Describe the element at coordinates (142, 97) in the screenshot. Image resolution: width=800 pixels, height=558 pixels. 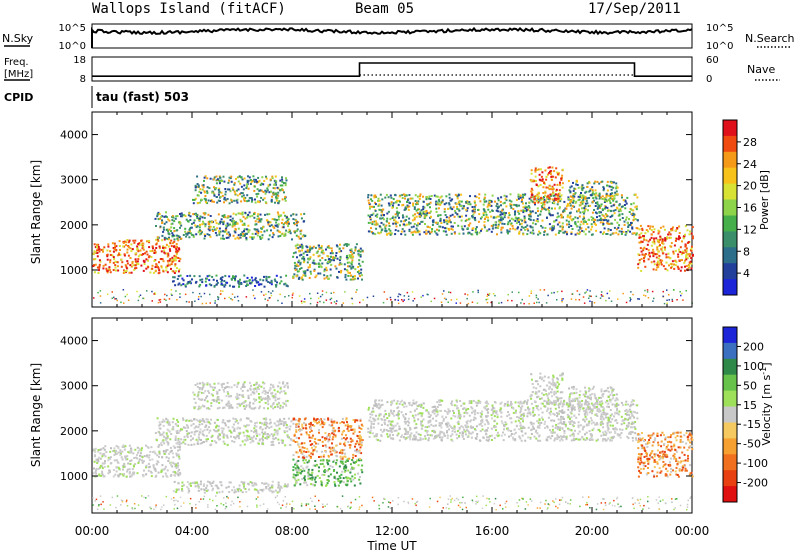
I see `cpid-text: tau (fast) 503` at that location.